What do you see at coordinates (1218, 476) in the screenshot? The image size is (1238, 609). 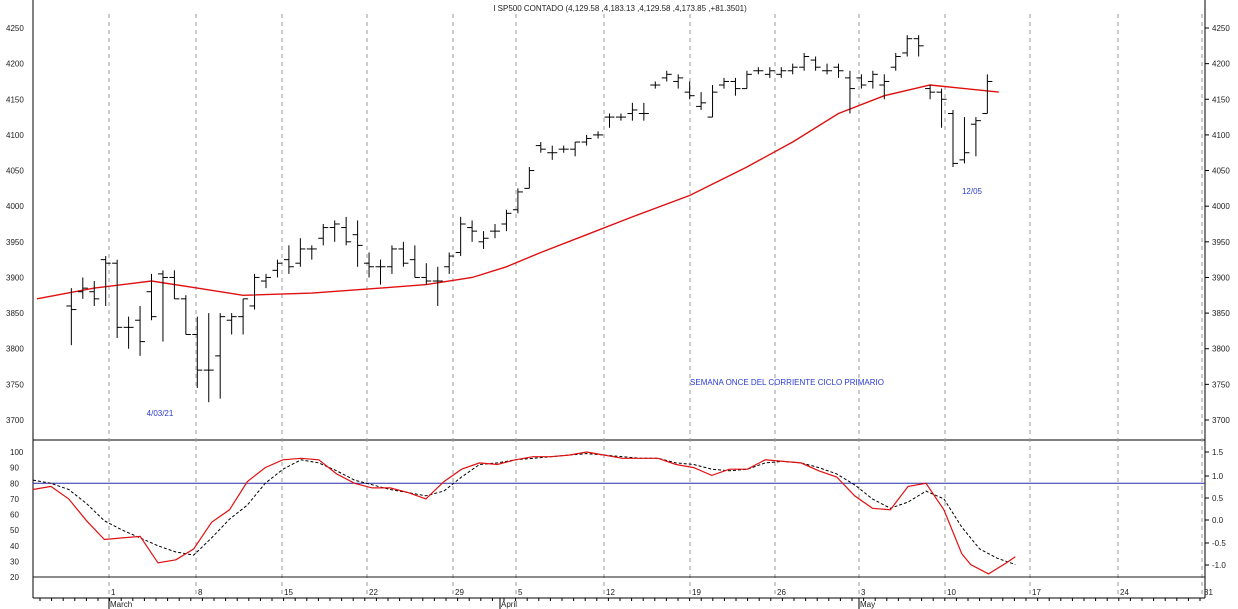 I see `oscillator-tick-label-right: 1.0` at bounding box center [1218, 476].